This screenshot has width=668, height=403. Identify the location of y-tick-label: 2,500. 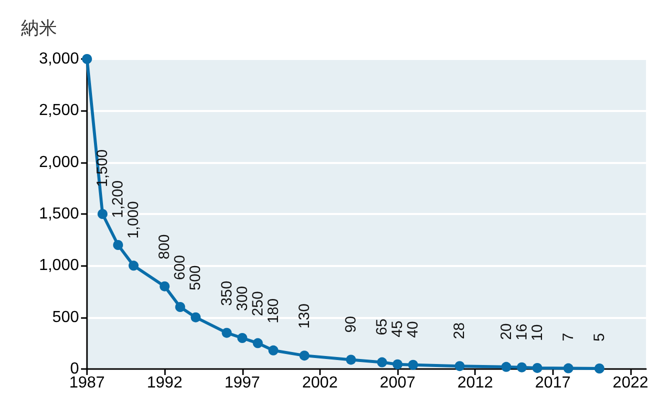
(59, 111).